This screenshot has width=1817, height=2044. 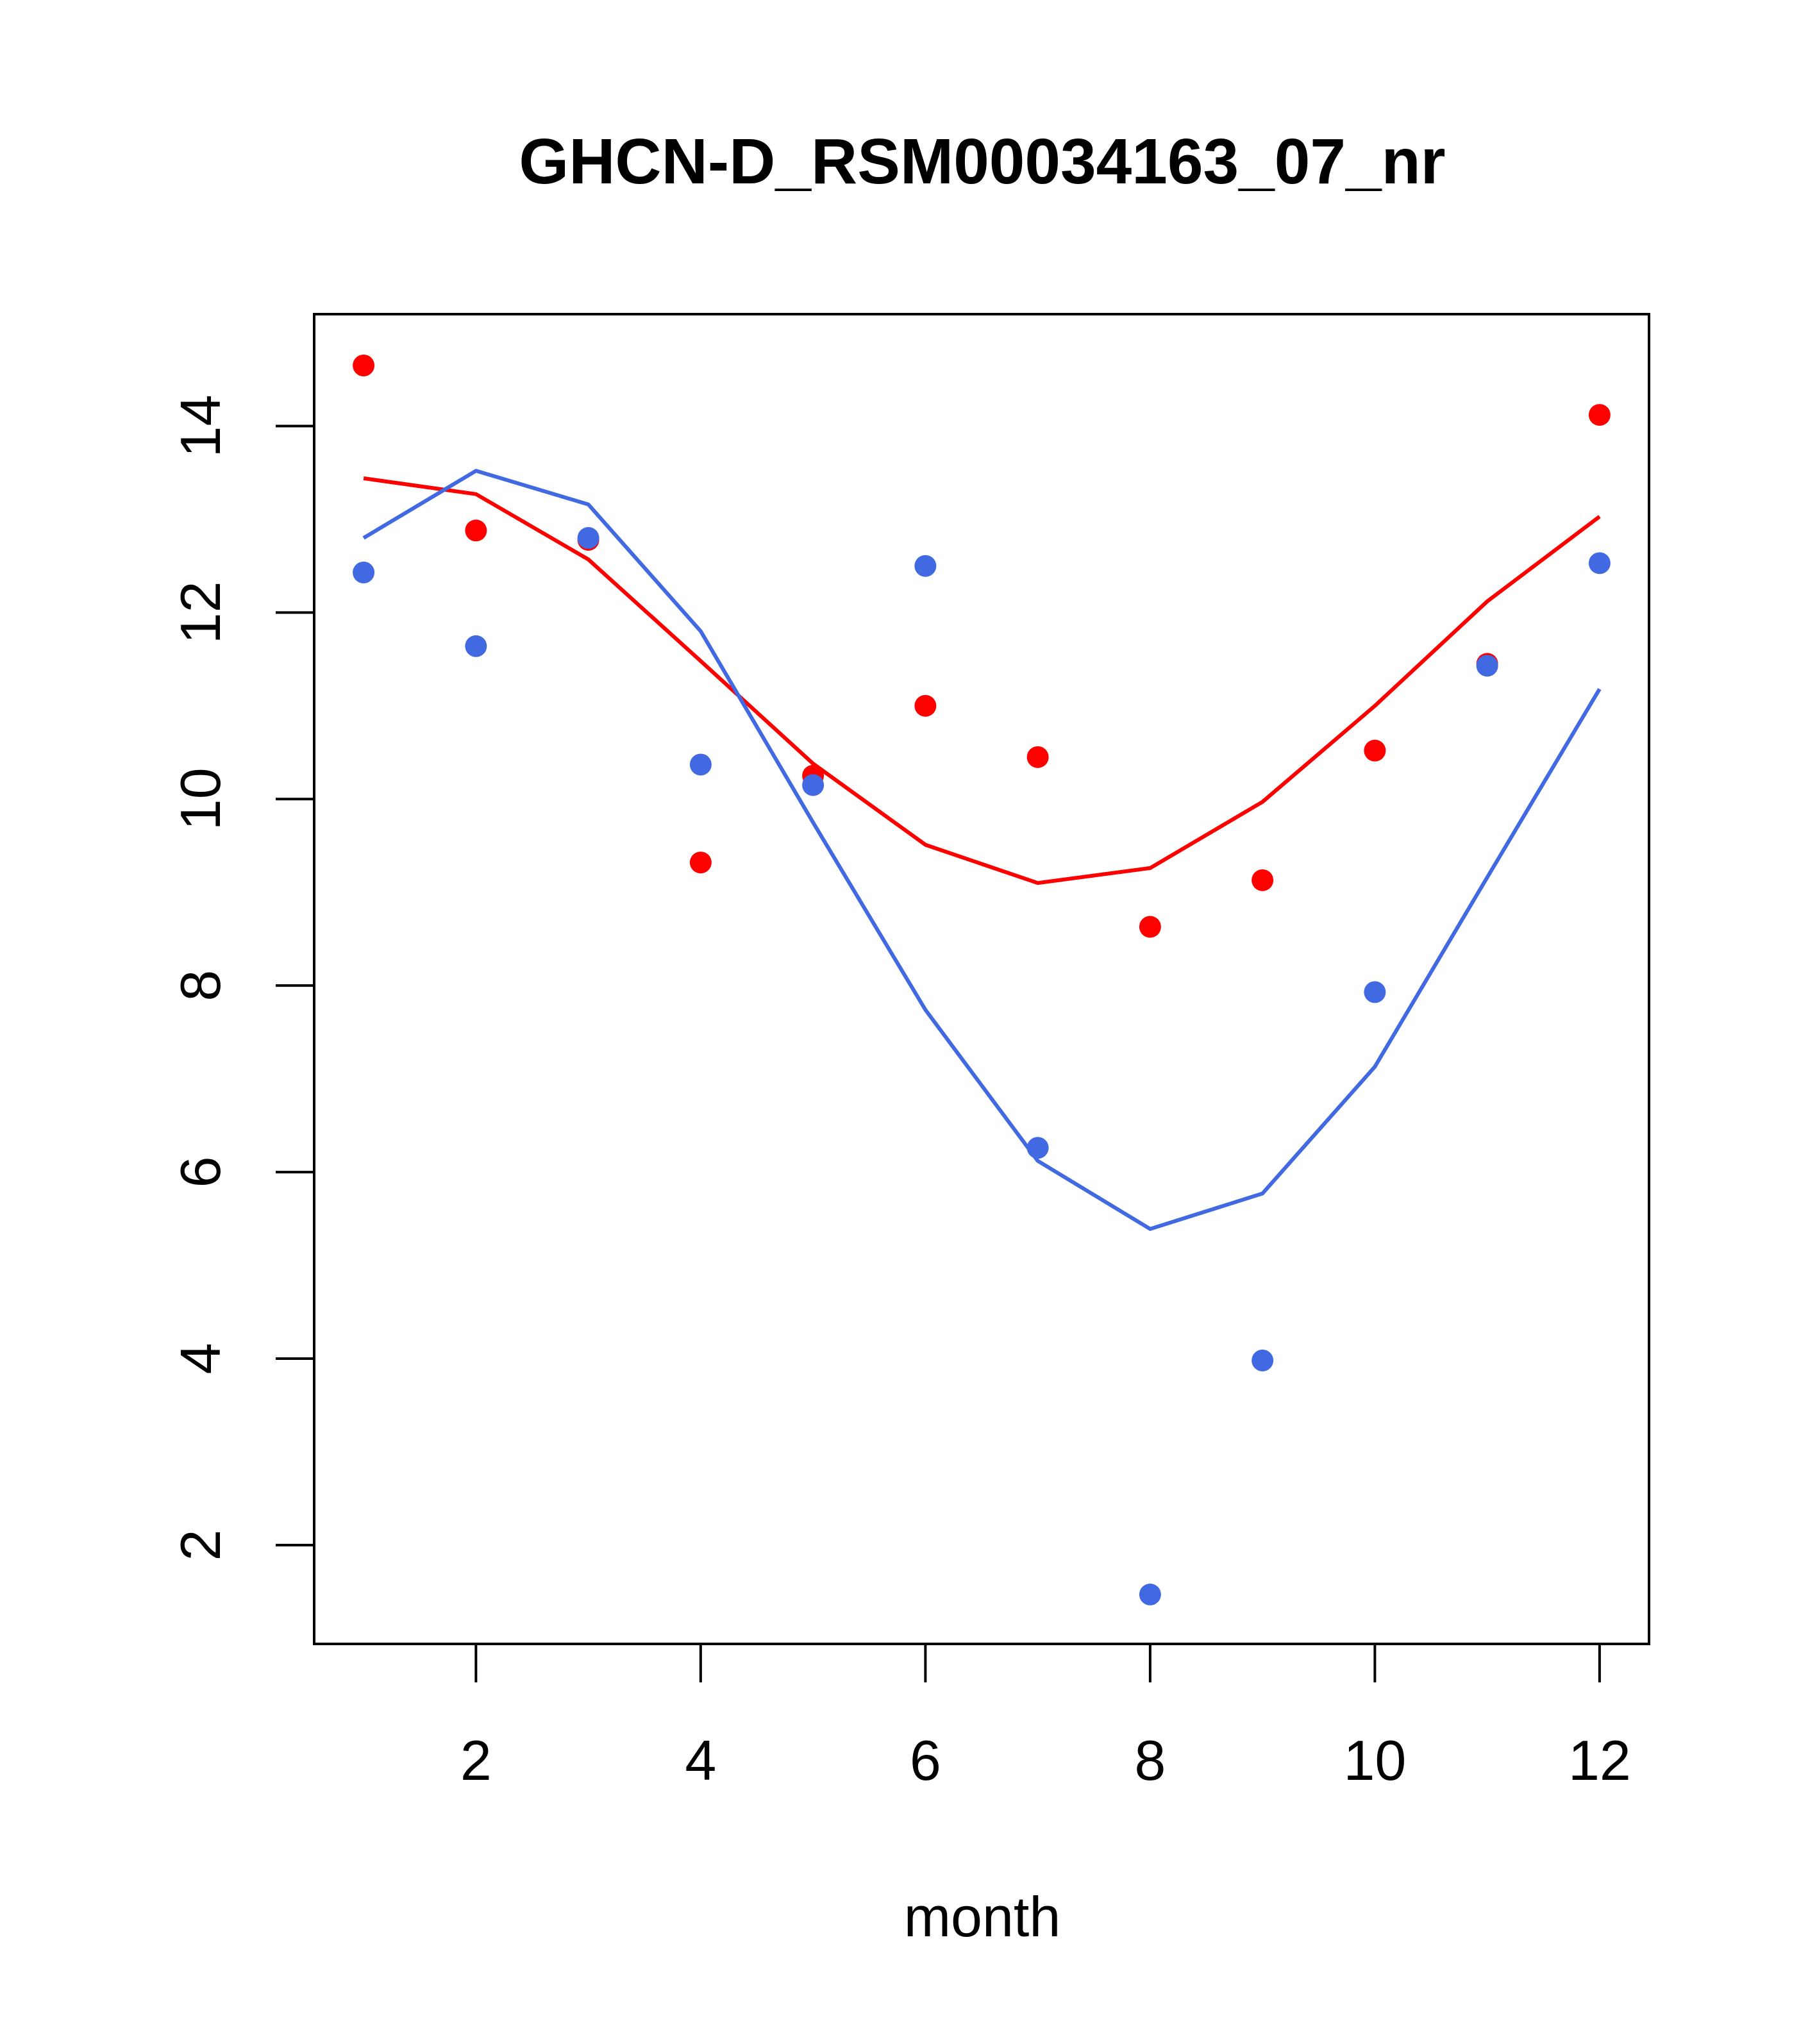 What do you see at coordinates (982, 681) in the screenshot?
I see `series-1-line` at bounding box center [982, 681].